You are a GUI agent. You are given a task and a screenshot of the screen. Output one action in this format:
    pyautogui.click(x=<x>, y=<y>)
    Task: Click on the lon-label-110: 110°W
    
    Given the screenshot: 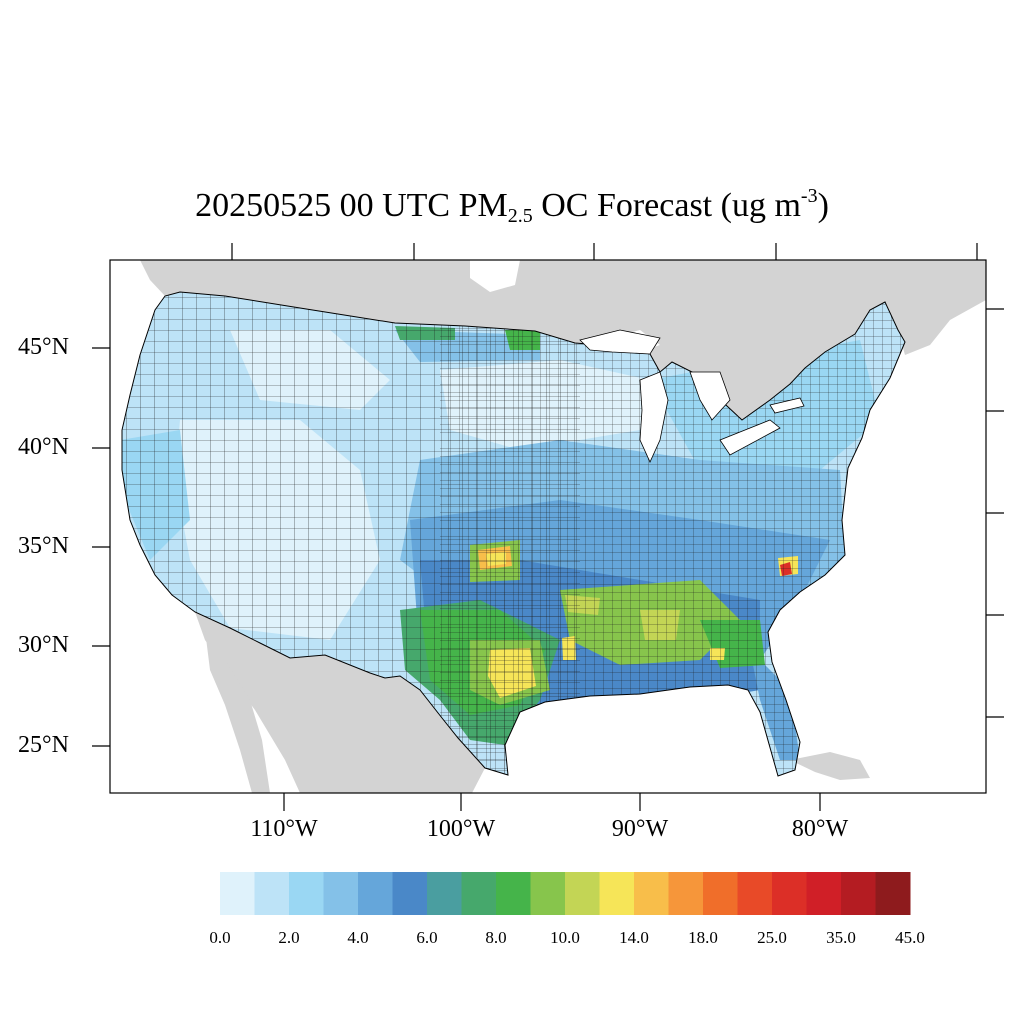 What is the action you would take?
    pyautogui.click(x=284, y=829)
    